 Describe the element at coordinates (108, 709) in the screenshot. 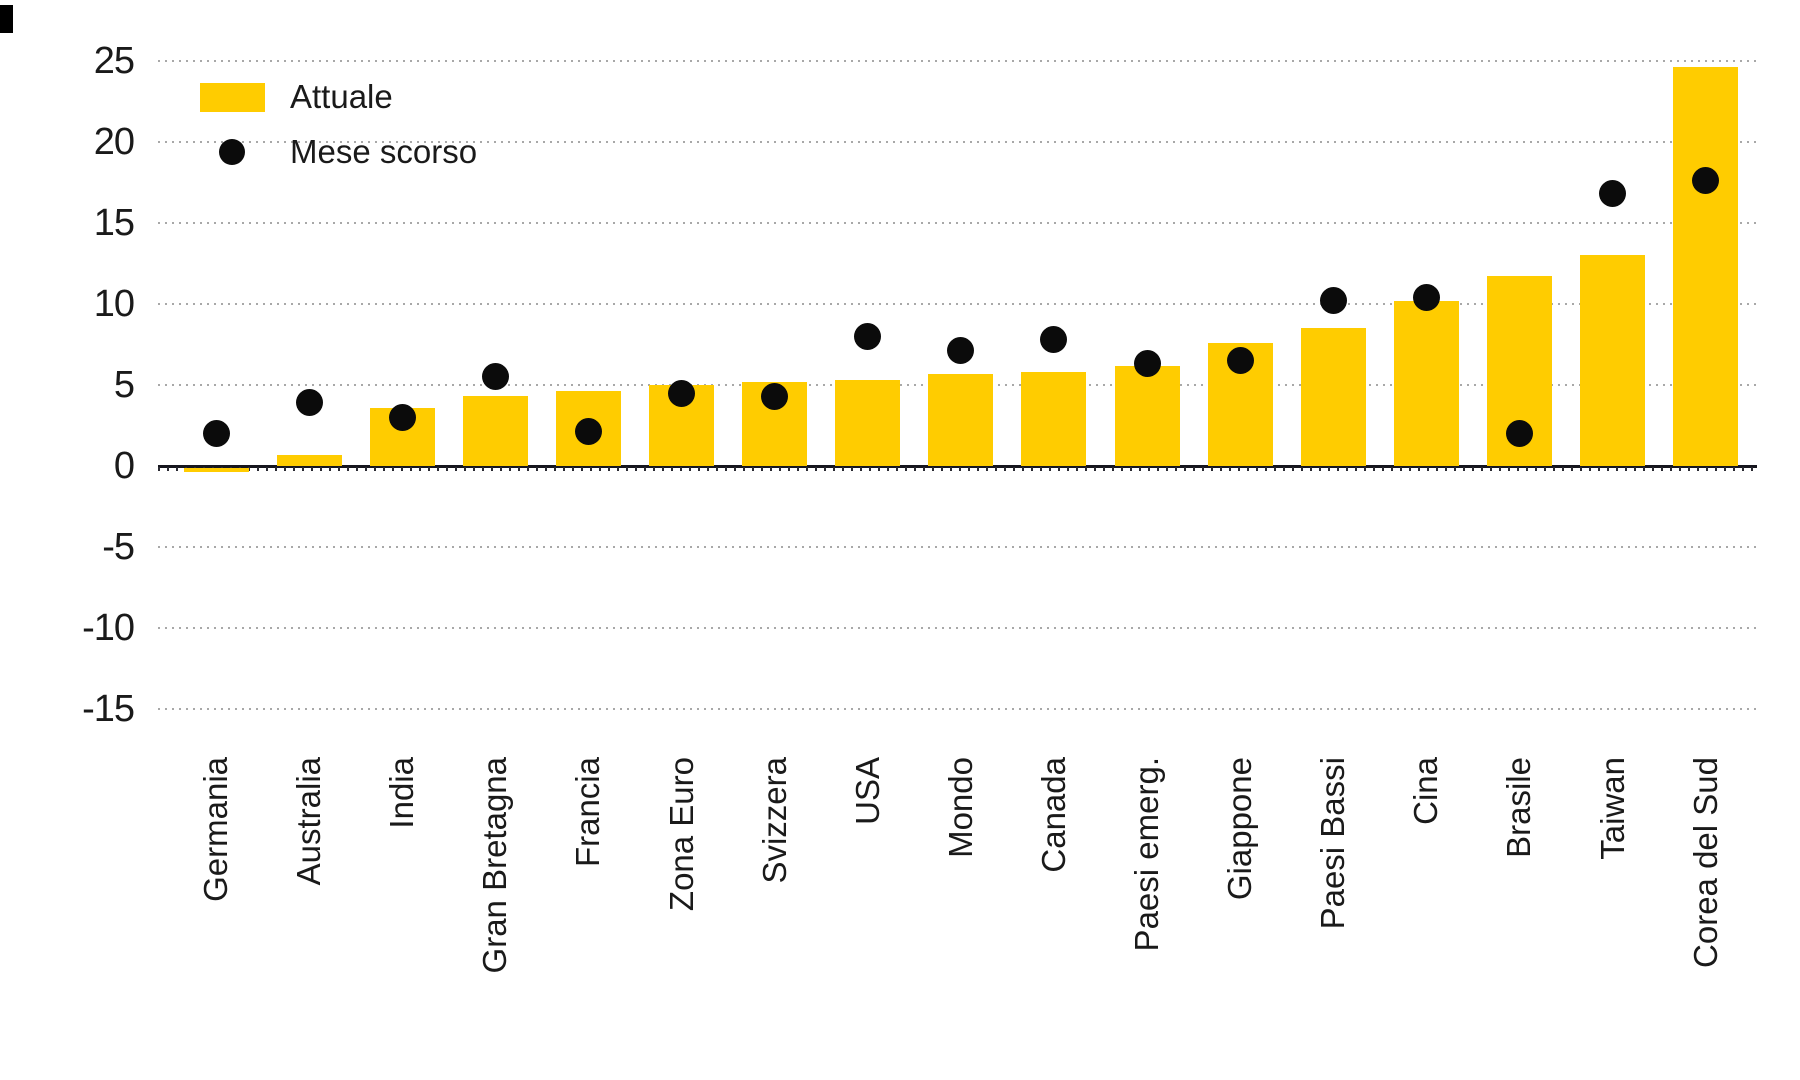

I see `y-axis-tick-label: -15` at that location.